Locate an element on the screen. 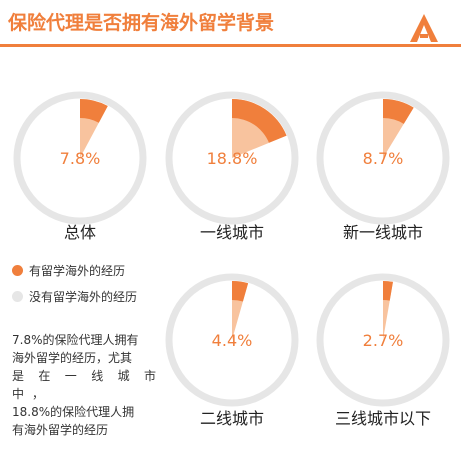 Image resolution: width=461 pixels, height=455 pixels. pie-slice-accent-new-tier1 is located at coordinates (398, 111).